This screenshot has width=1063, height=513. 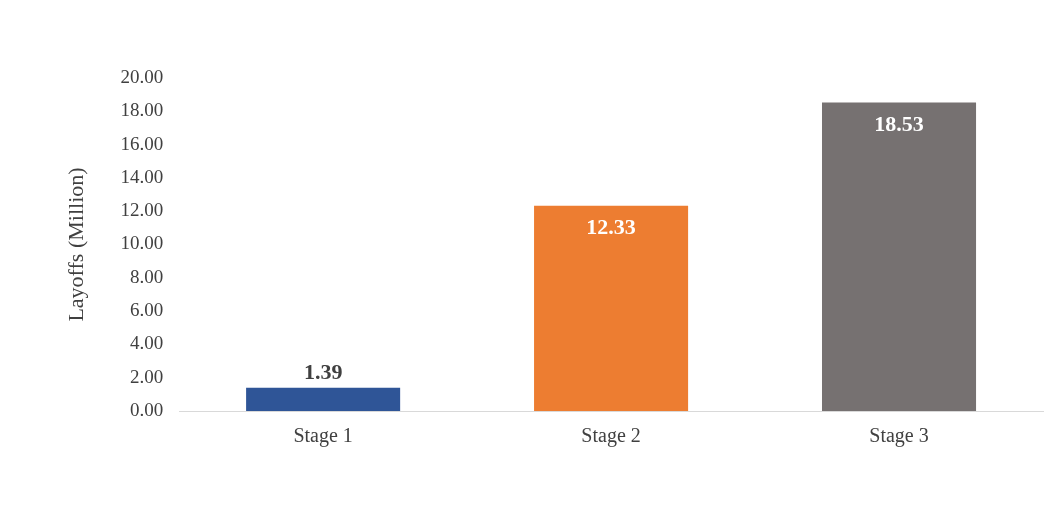 I want to click on y-tick-label: 10.00, so click(x=142, y=243).